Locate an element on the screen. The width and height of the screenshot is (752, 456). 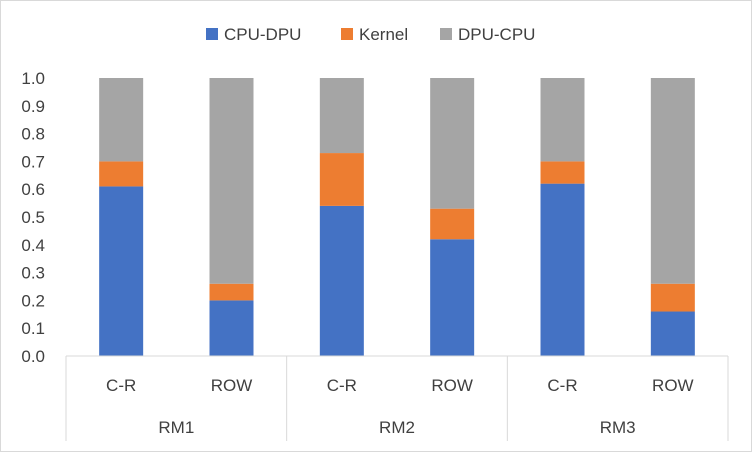
group-label: RM2 is located at coordinates (397, 427).